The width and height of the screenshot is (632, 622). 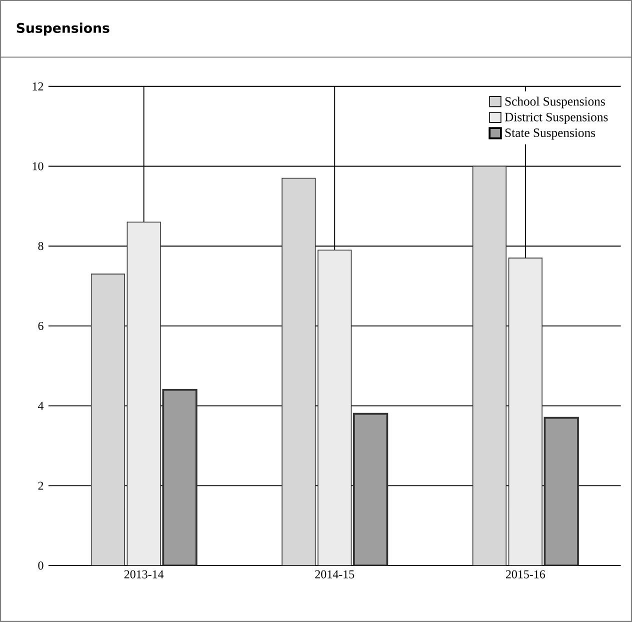 I want to click on legend-label: School Suspensions, so click(x=555, y=102).